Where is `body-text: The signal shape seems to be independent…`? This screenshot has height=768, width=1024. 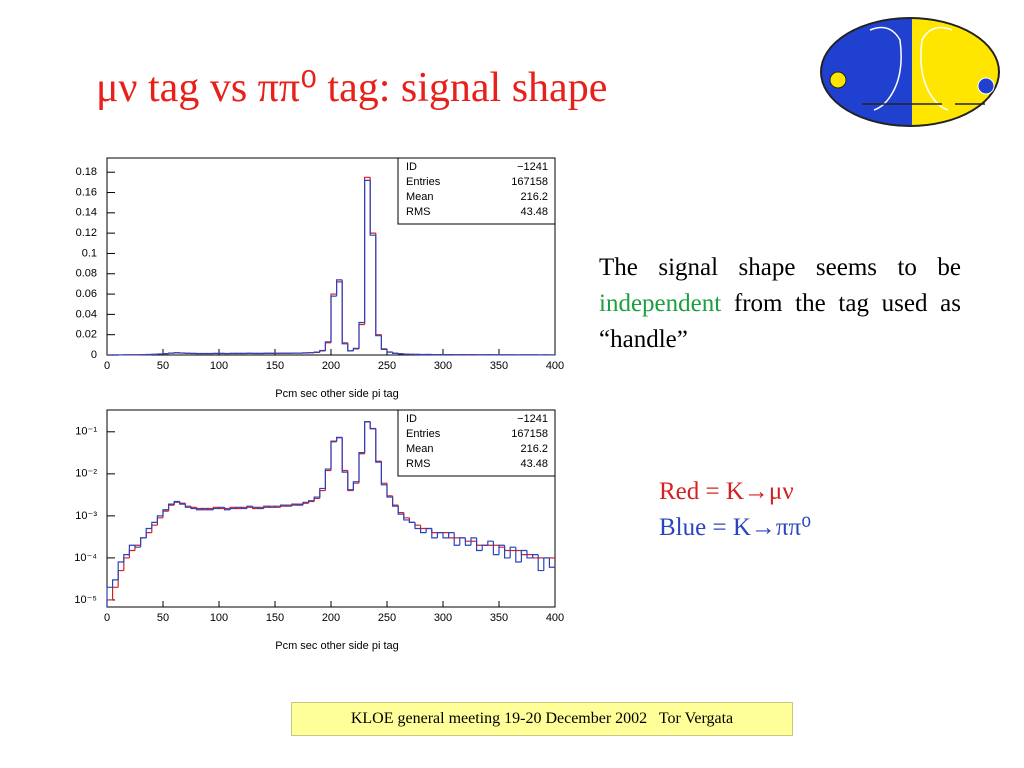
body-text: The signal shape seems to be independent… is located at coordinates (780, 304).